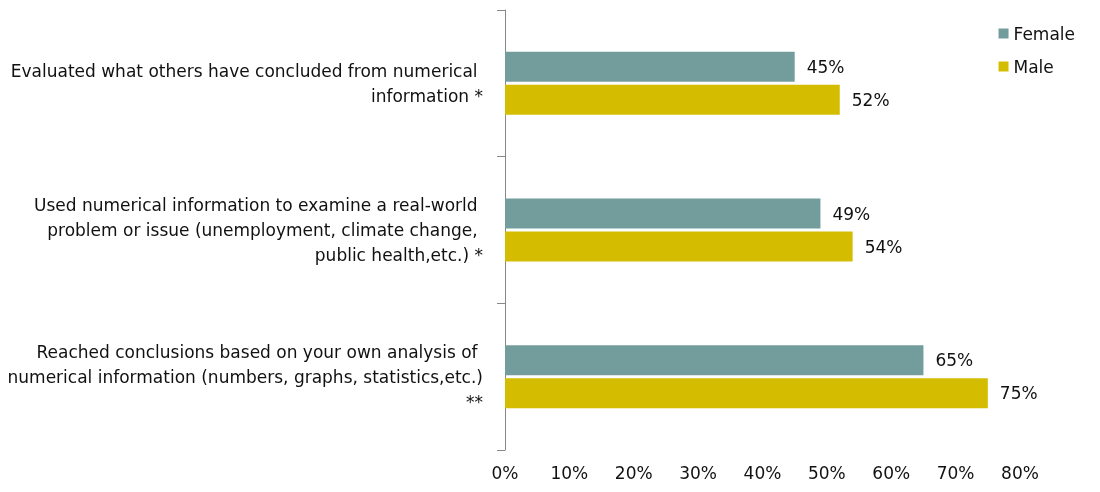 This screenshot has width=1100, height=492. What do you see at coordinates (825, 66) in the screenshot?
I see `data-label: 45%` at bounding box center [825, 66].